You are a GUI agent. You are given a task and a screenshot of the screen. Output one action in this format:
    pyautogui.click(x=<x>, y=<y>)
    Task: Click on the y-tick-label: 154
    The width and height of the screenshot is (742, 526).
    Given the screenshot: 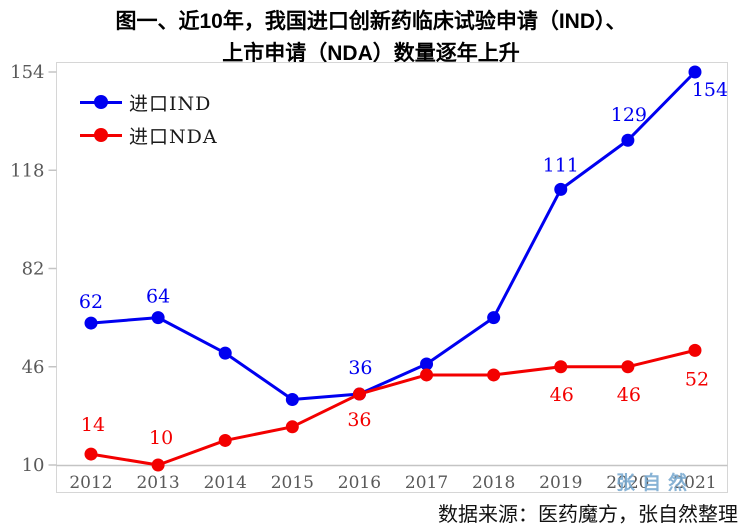 What is the action you would take?
    pyautogui.click(x=27, y=72)
    